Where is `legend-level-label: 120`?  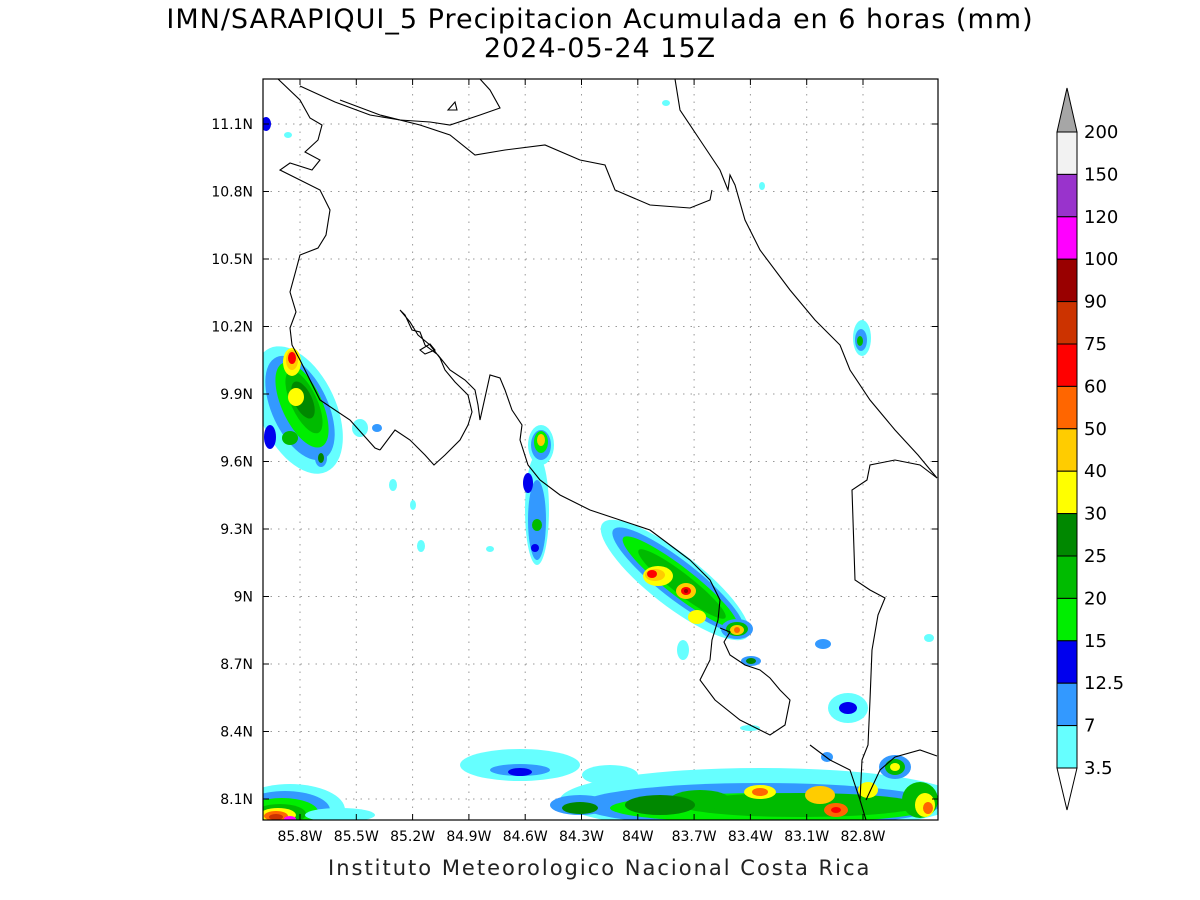
legend-level-label: 120 is located at coordinates (1101, 217).